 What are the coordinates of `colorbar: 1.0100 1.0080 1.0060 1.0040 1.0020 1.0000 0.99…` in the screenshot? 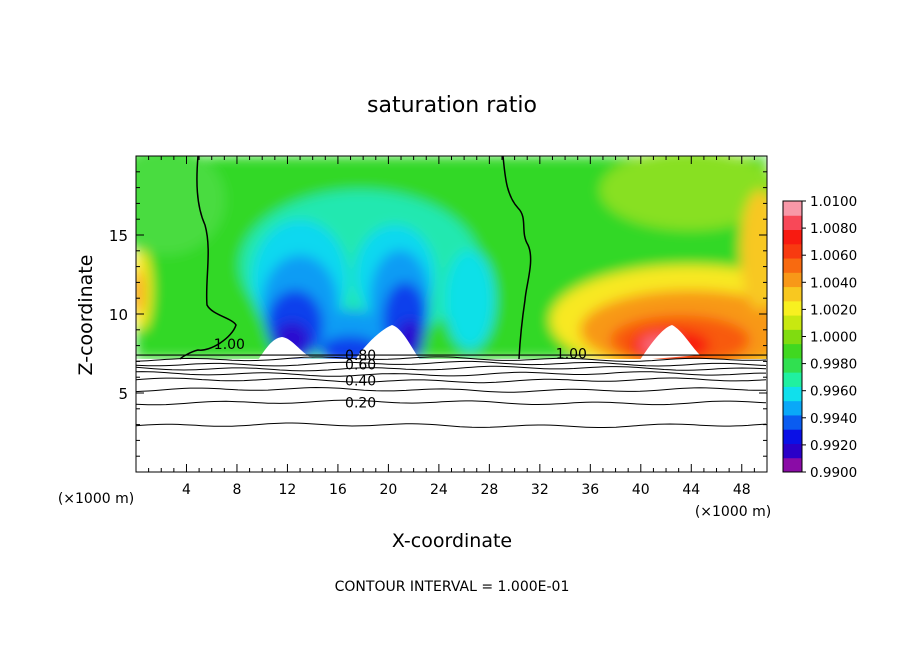 It's located at (819, 337).